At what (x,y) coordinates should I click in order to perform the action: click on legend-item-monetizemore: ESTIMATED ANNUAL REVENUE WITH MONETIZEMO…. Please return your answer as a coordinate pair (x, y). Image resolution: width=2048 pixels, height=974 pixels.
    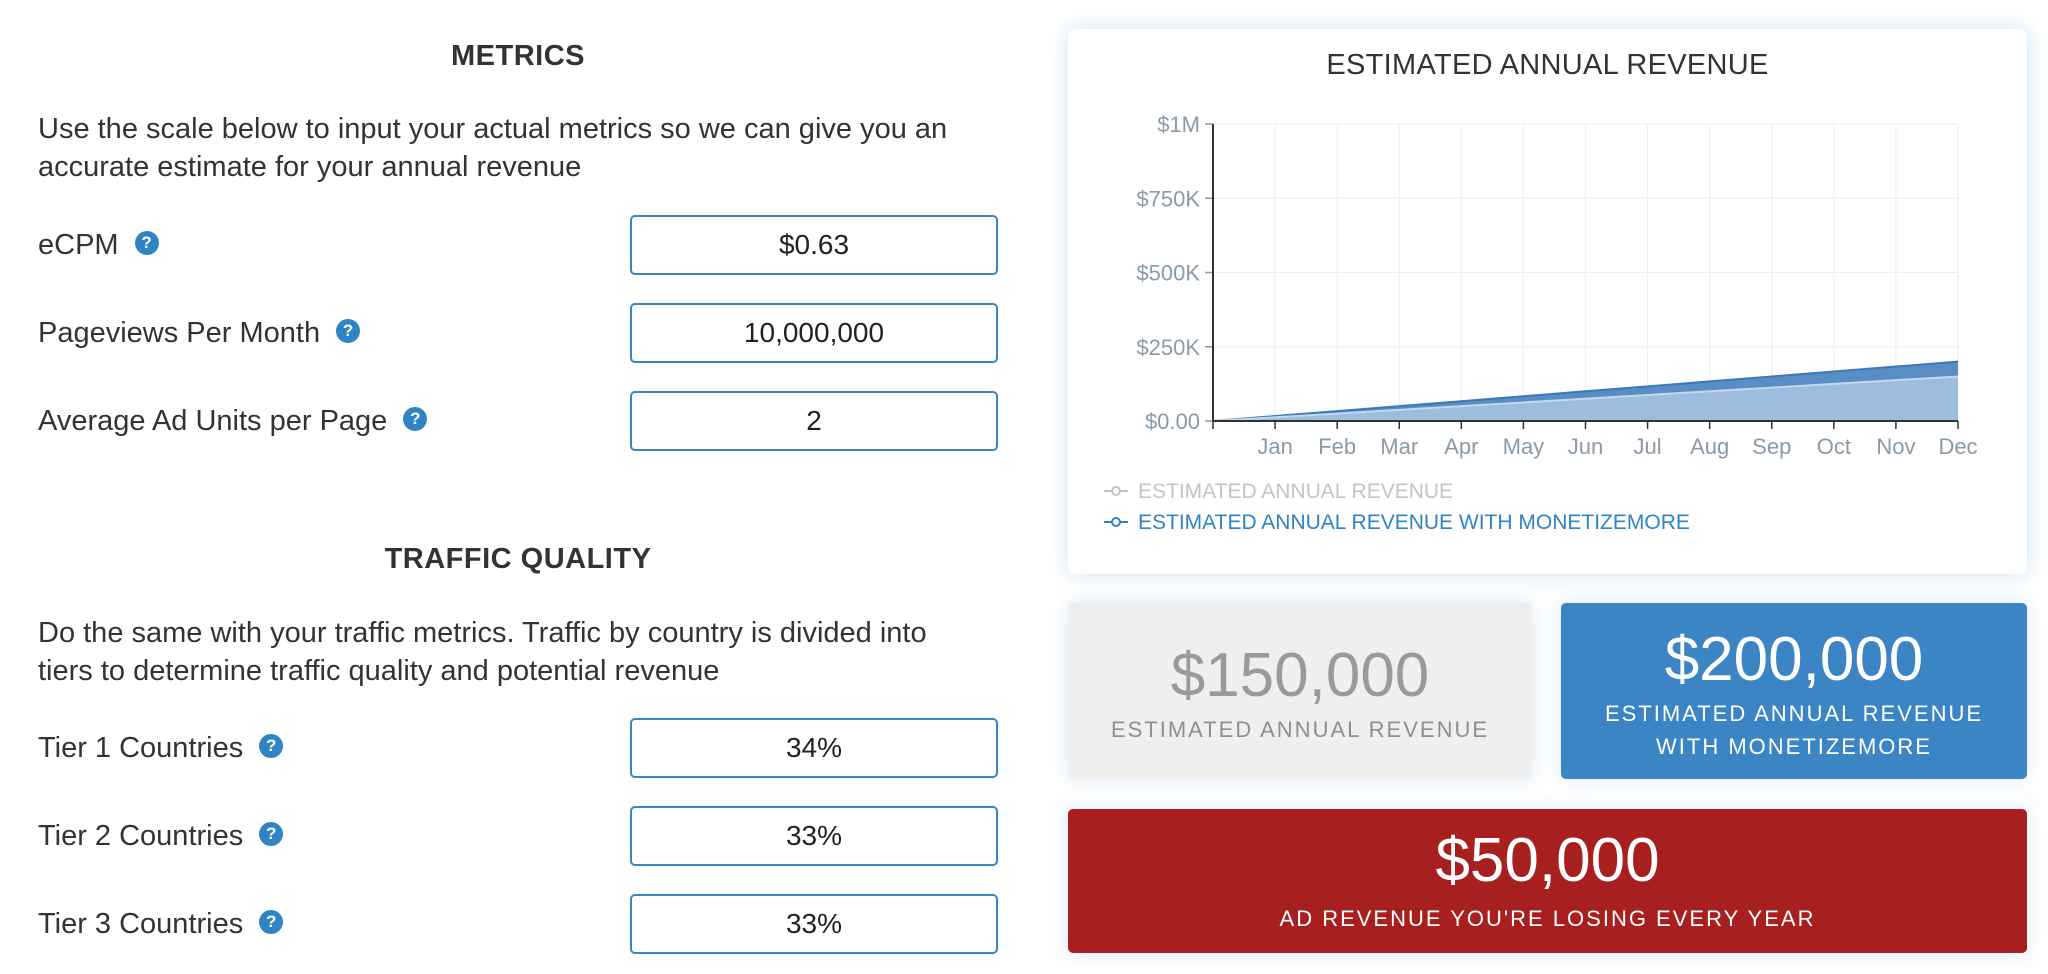
    Looking at the image, I should click on (1397, 523).